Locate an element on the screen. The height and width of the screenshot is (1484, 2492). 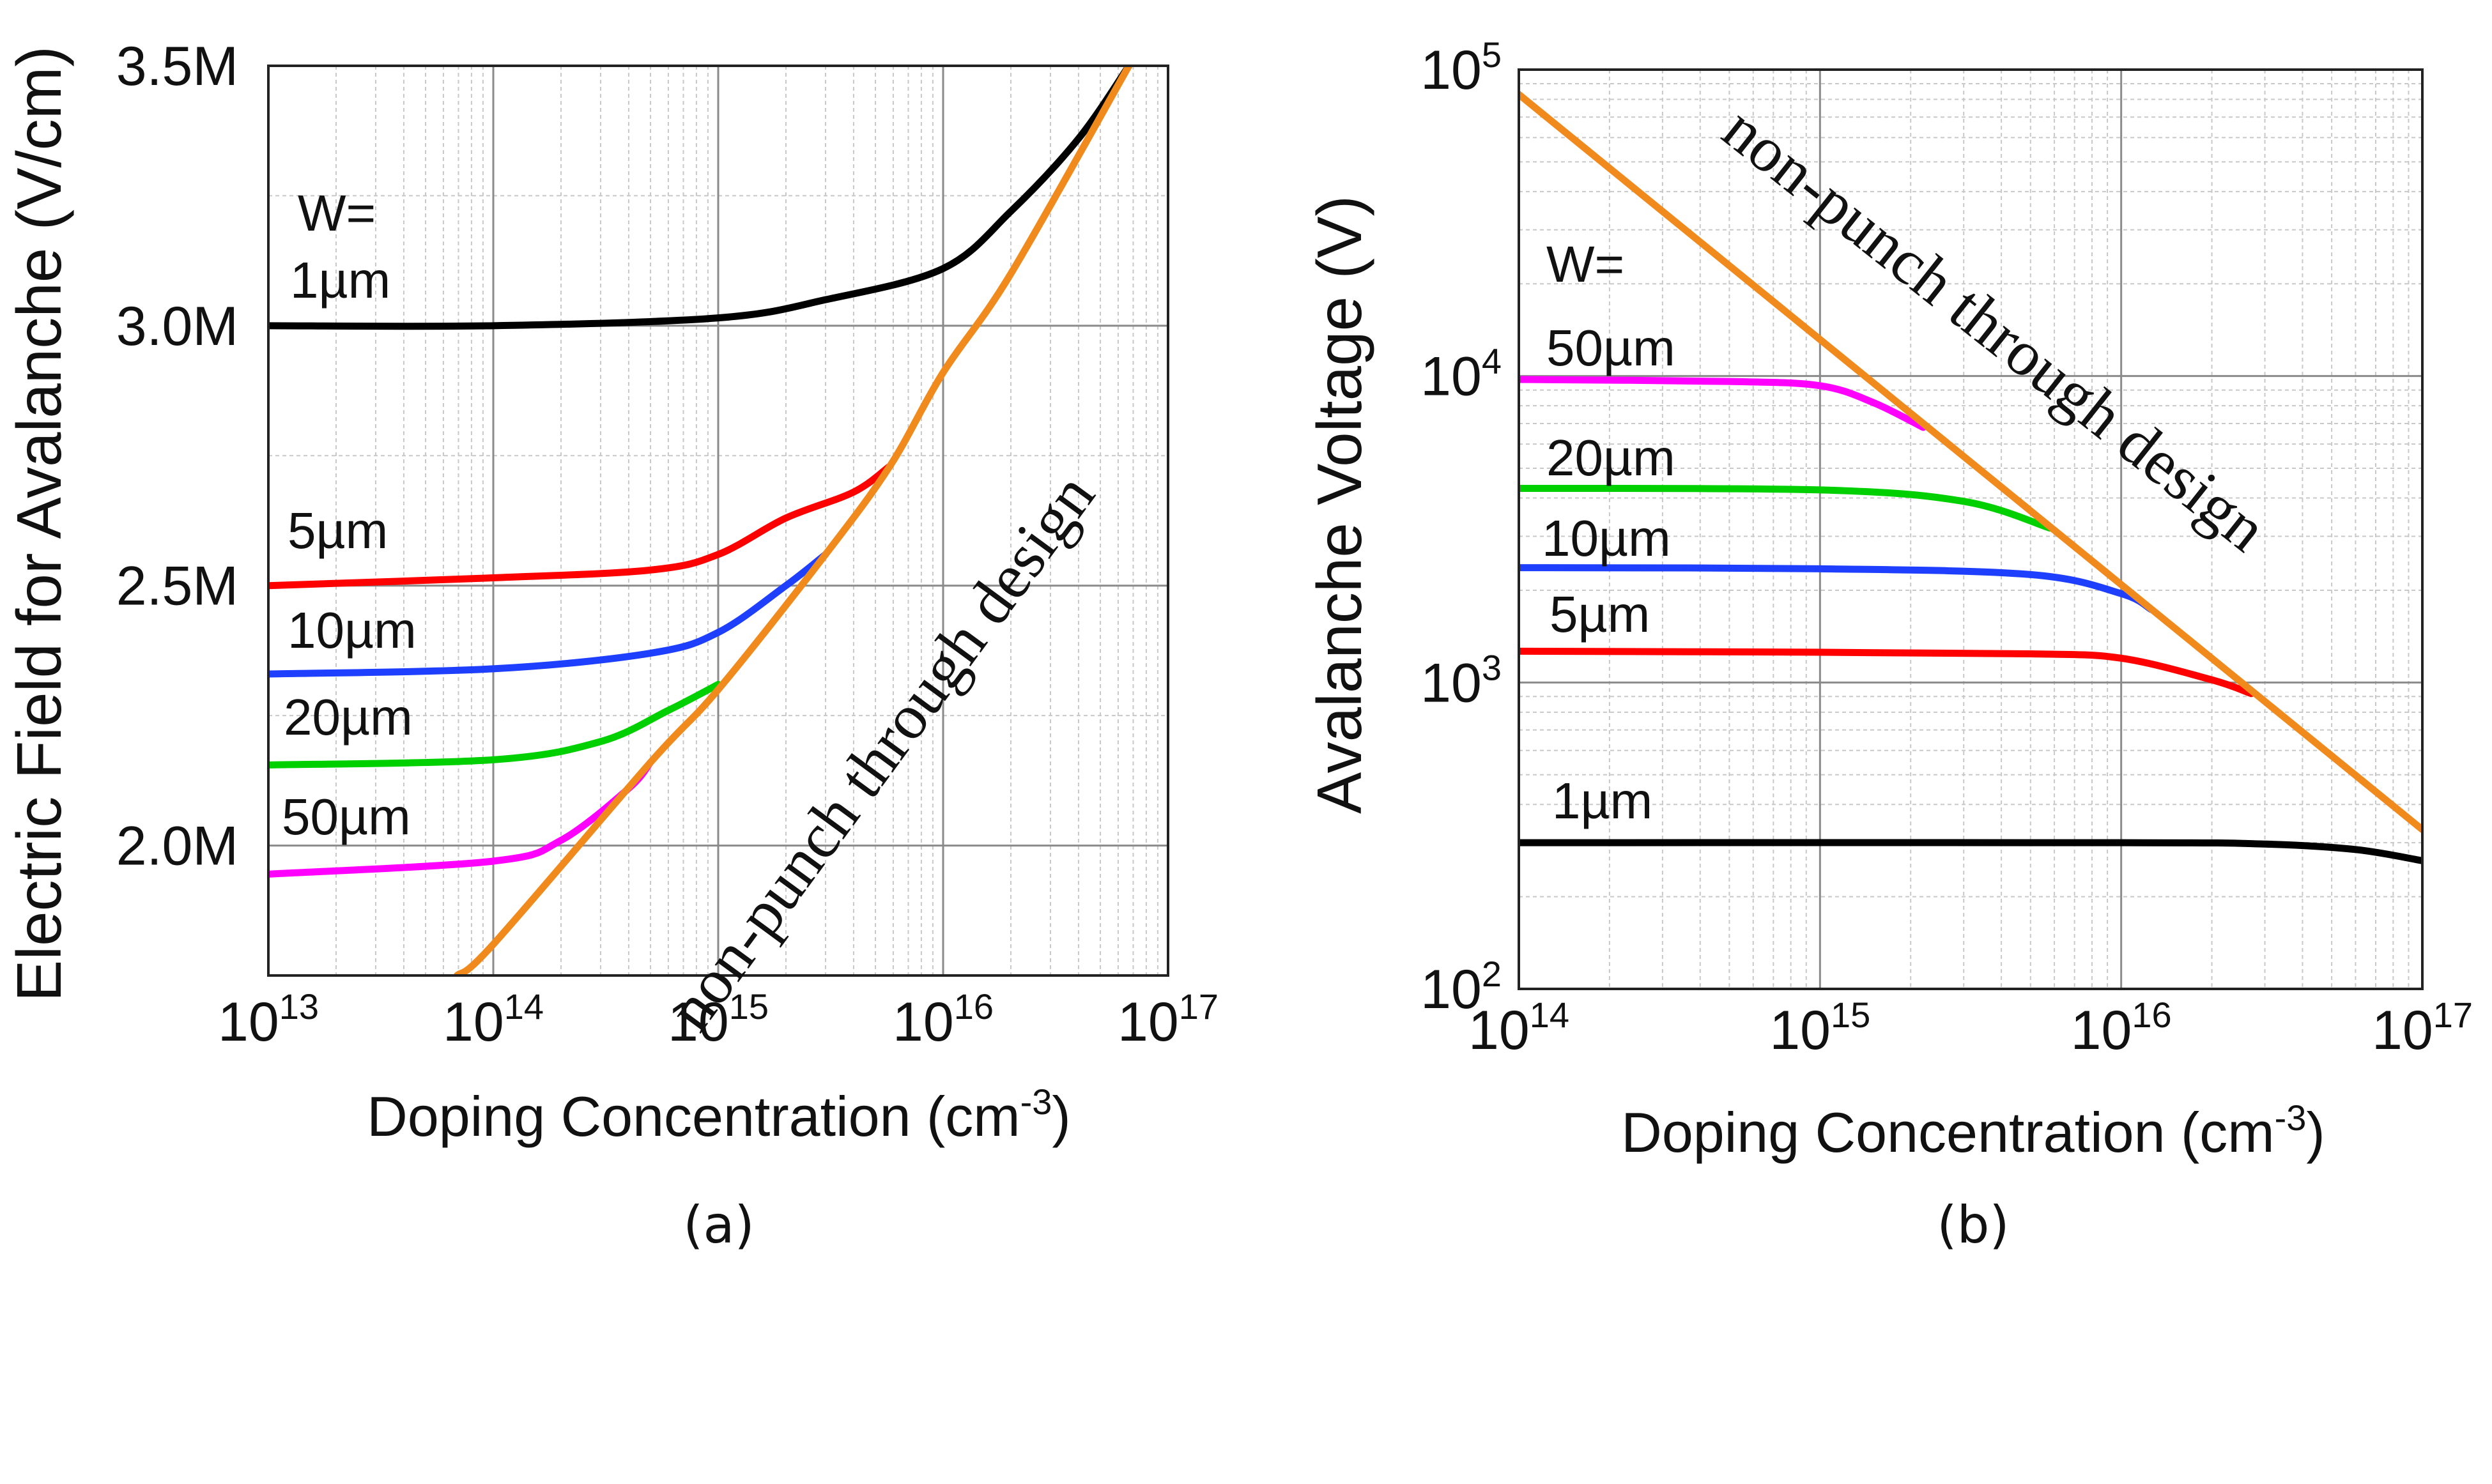
y-tick-label: 3.0M is located at coordinates (177, 326).